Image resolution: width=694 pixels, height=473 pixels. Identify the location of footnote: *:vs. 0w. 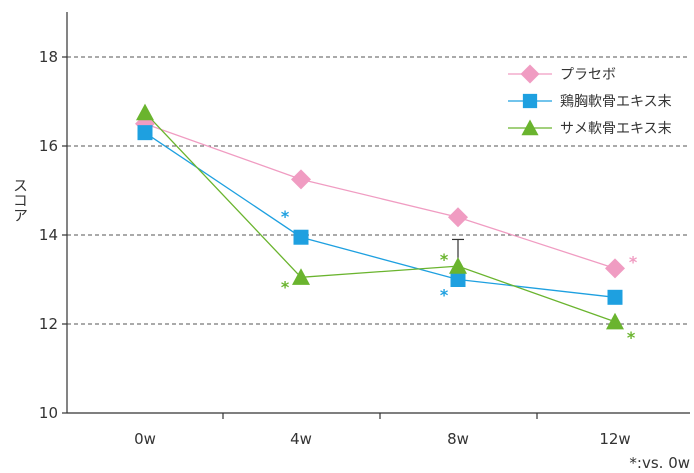
(659, 463).